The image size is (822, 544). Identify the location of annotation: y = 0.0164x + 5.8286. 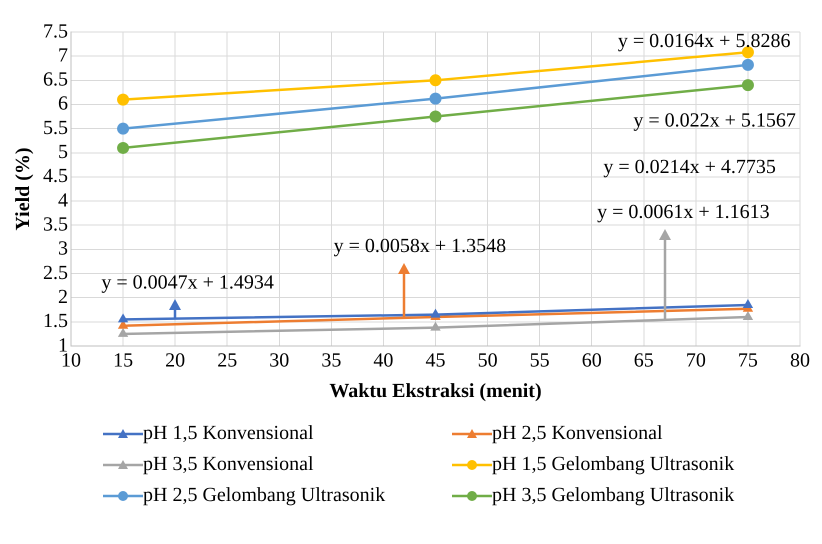
(704, 41).